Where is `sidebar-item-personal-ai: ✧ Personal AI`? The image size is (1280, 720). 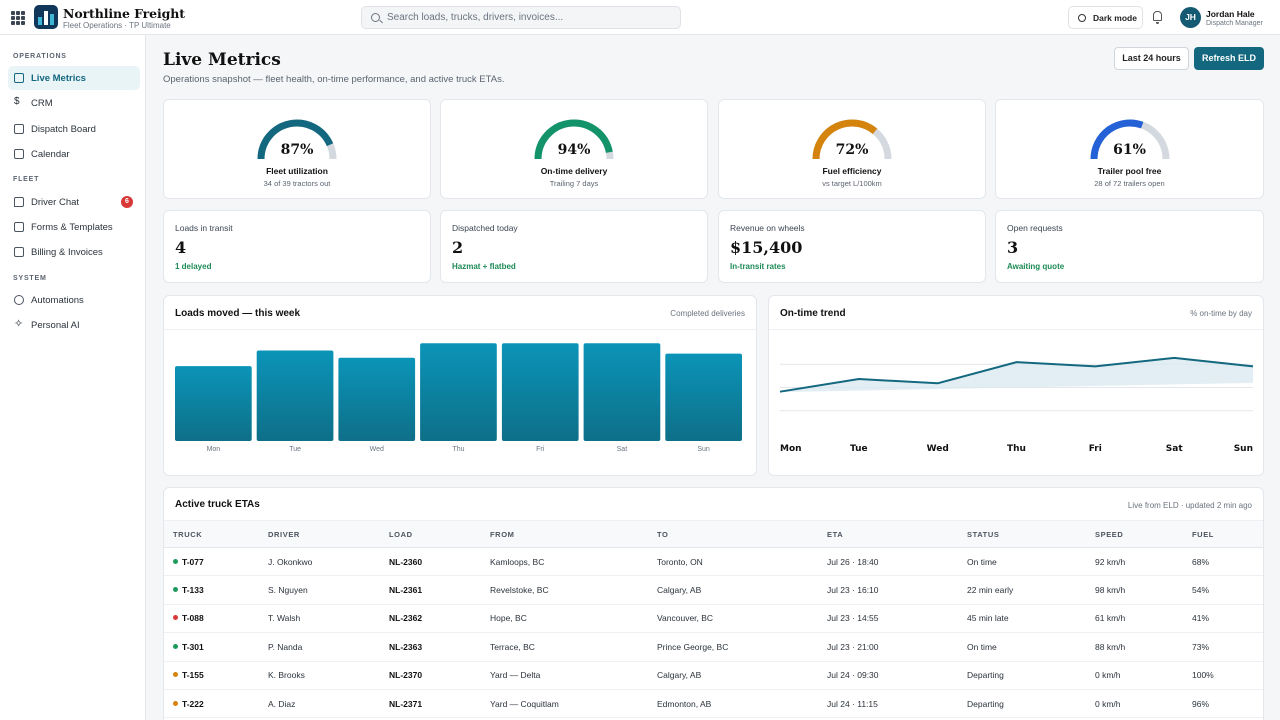
sidebar-item-personal-ai: ✧ Personal AI is located at coordinates (74, 325).